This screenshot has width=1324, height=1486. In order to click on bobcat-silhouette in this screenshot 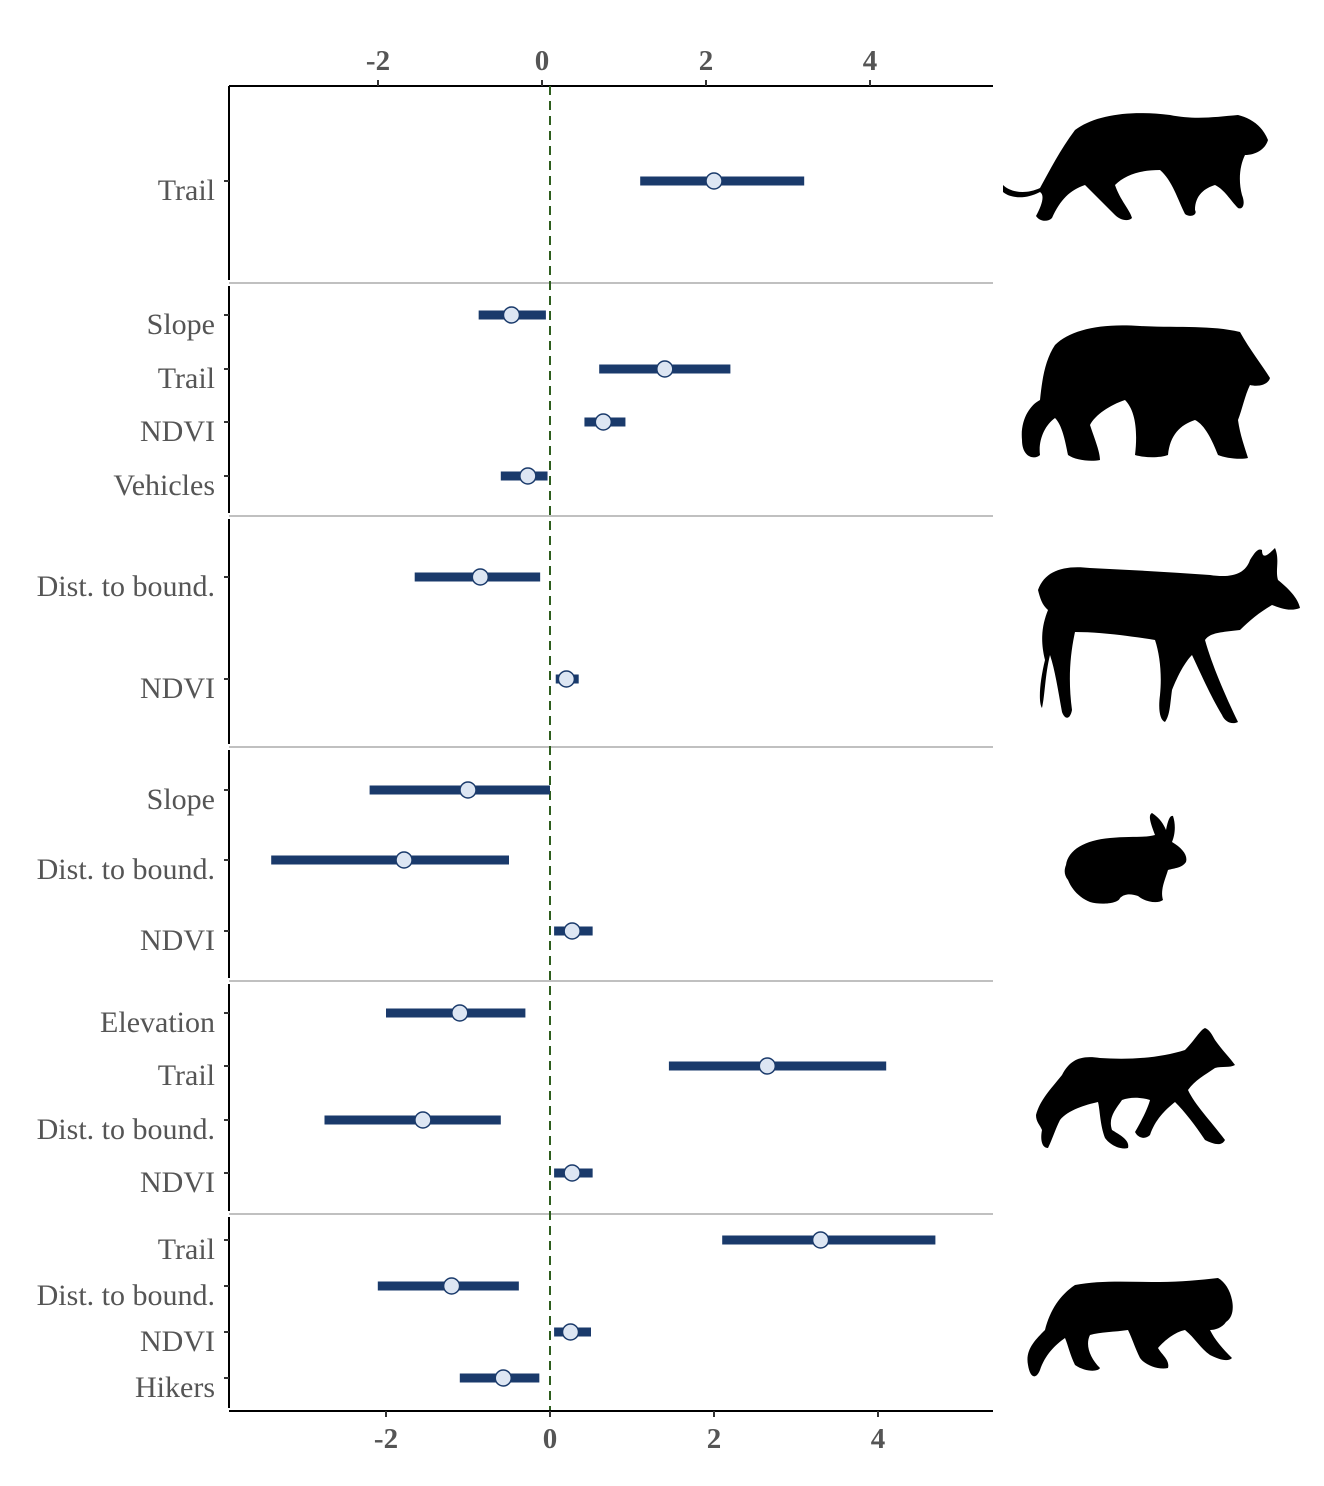, I will do `click(1130, 1327)`.